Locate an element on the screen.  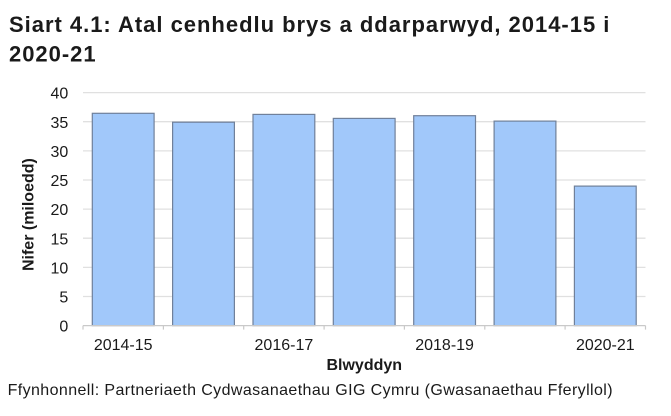
svg-text: 5 is located at coordinates (63, 298).